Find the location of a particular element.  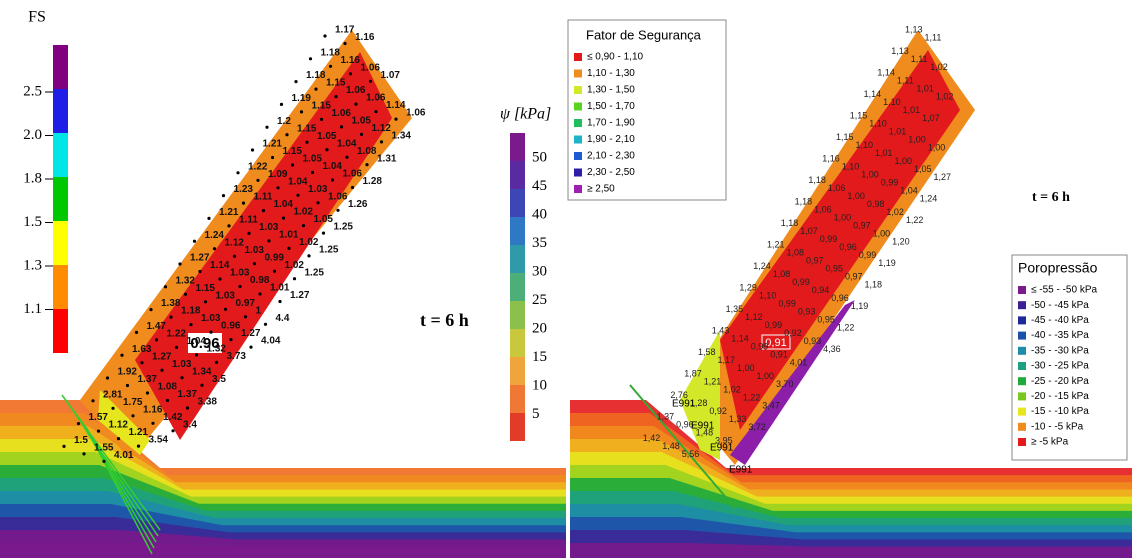

grid-value: 1,42 is located at coordinates (652, 438).